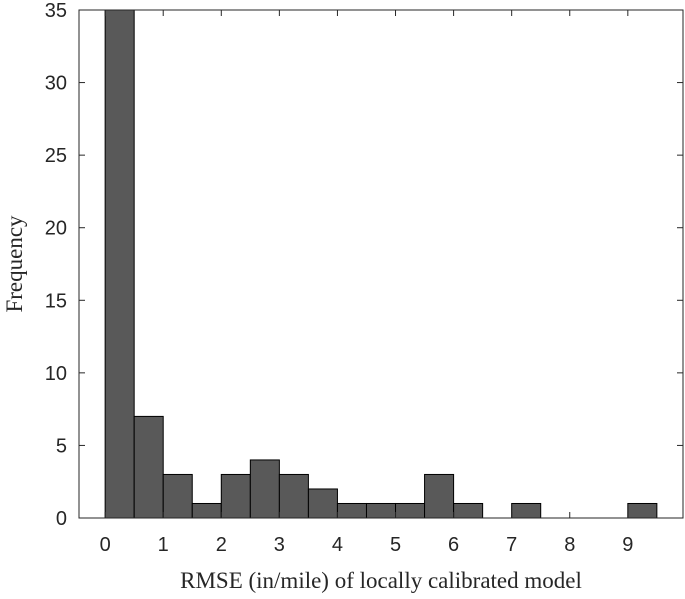  What do you see at coordinates (61, 519) in the screenshot?
I see `y-tick-label-0: 0` at bounding box center [61, 519].